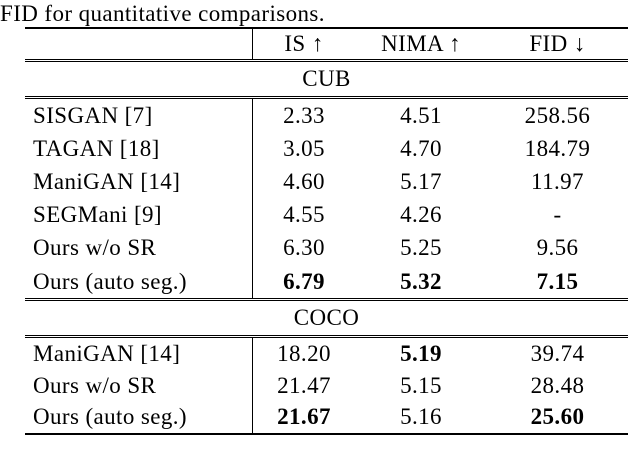 The width and height of the screenshot is (628, 454). Describe the element at coordinates (326, 182) in the screenshot. I see `table-row: ManiGAN [14] 4.60 5.17 11.97` at that location.